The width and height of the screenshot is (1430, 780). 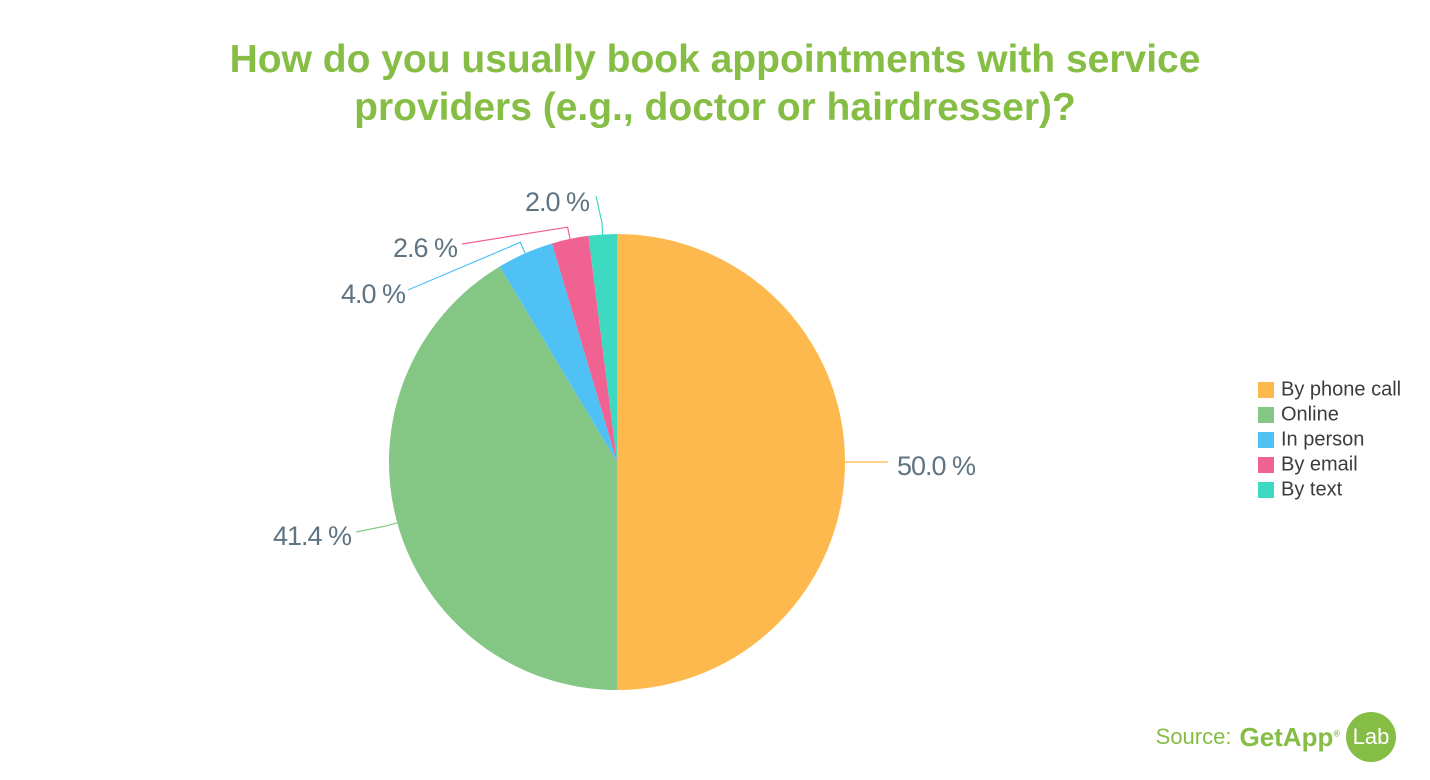 What do you see at coordinates (1312, 489) in the screenshot?
I see `legend-label: By text` at bounding box center [1312, 489].